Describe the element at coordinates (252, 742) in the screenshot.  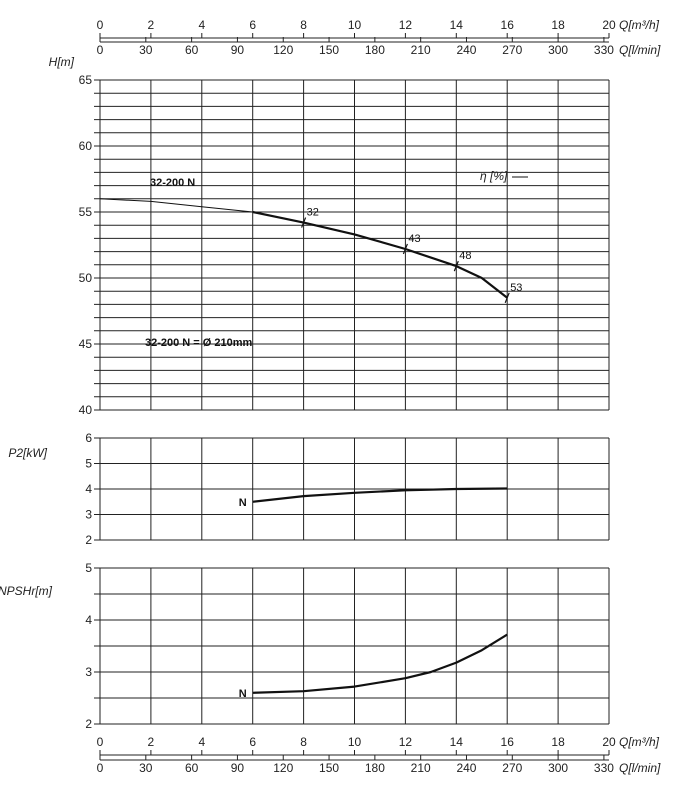
I see `bottom-q-m3h-tick-label: 6` at that location.